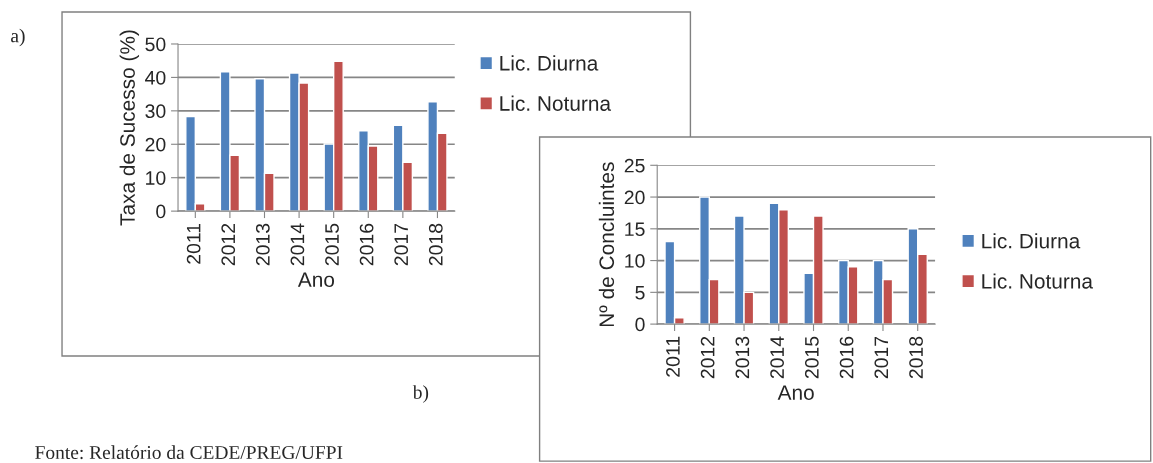  I want to click on text: b), so click(420, 394).